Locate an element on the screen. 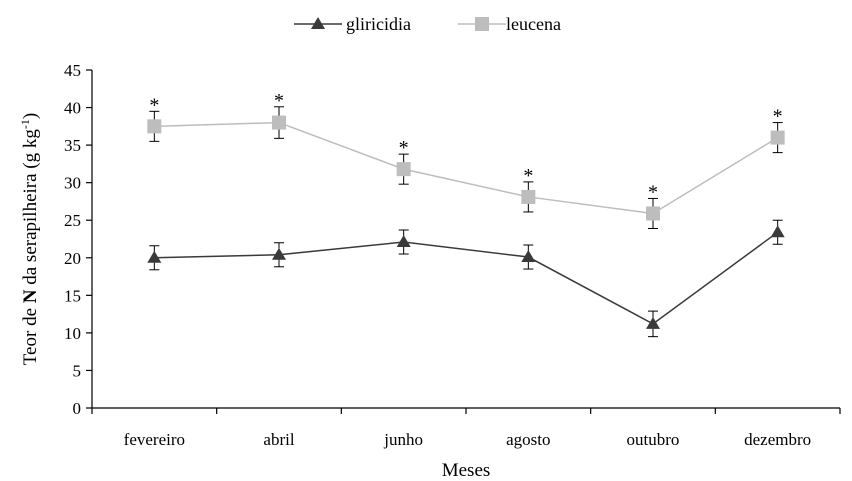 This screenshot has width=852, height=481. x-tick-label: outubro is located at coordinates (653, 439).